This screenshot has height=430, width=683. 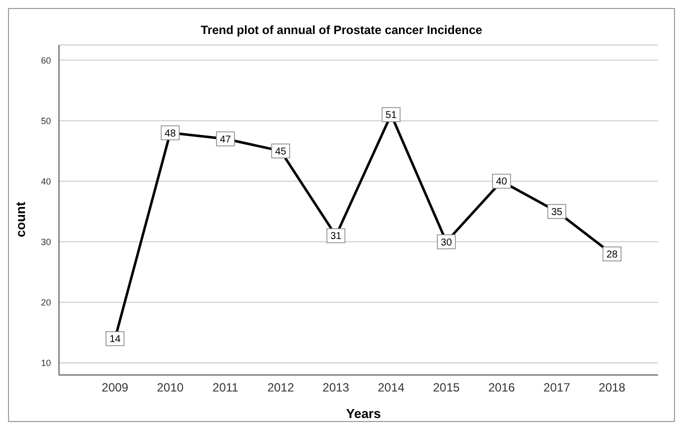 What do you see at coordinates (336, 236) in the screenshot?
I see `data-label: 31` at bounding box center [336, 236].